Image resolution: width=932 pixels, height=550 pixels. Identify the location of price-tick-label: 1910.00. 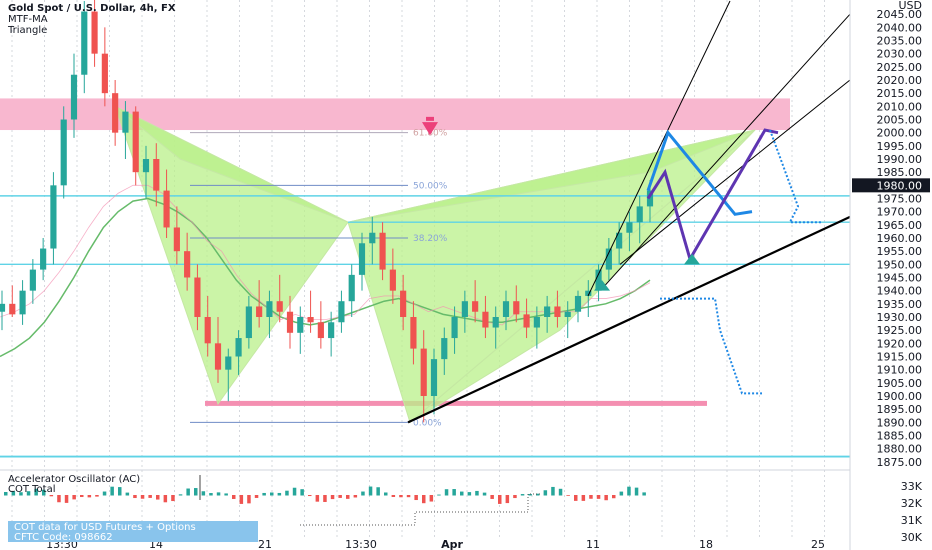
(900, 370).